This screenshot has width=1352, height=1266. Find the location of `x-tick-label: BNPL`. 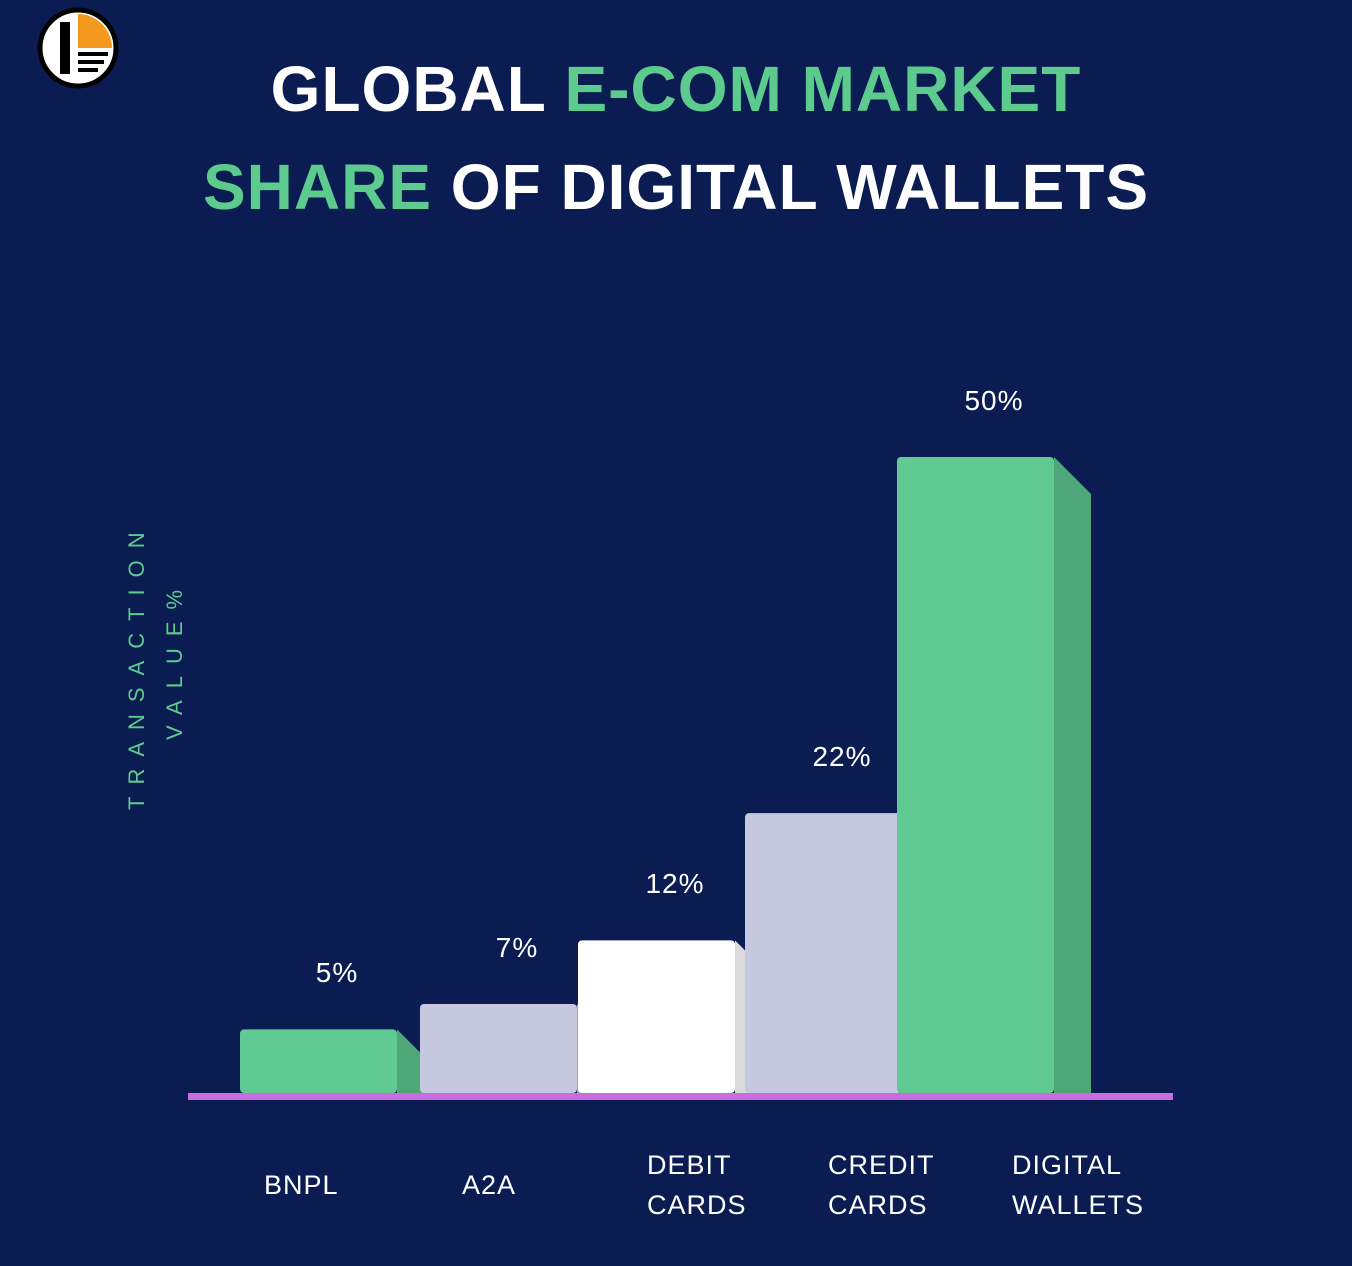

x-tick-label: BNPL is located at coordinates (301, 1185).